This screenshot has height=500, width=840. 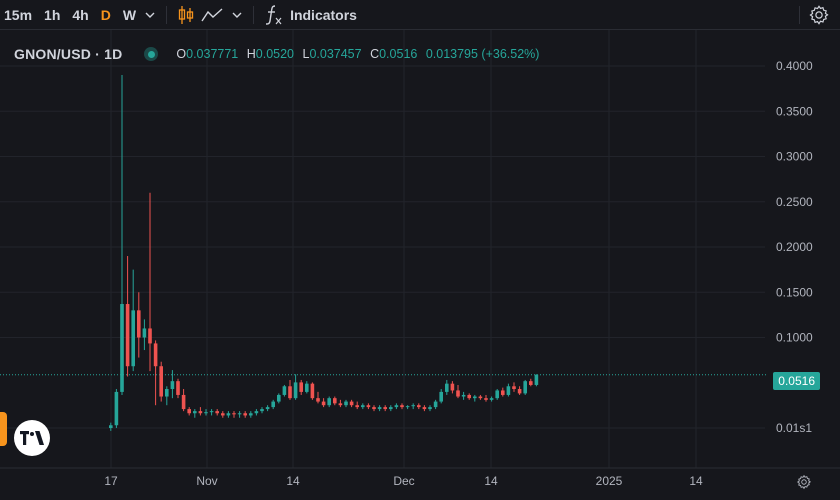 I want to click on open-label: O, so click(x=181, y=54).